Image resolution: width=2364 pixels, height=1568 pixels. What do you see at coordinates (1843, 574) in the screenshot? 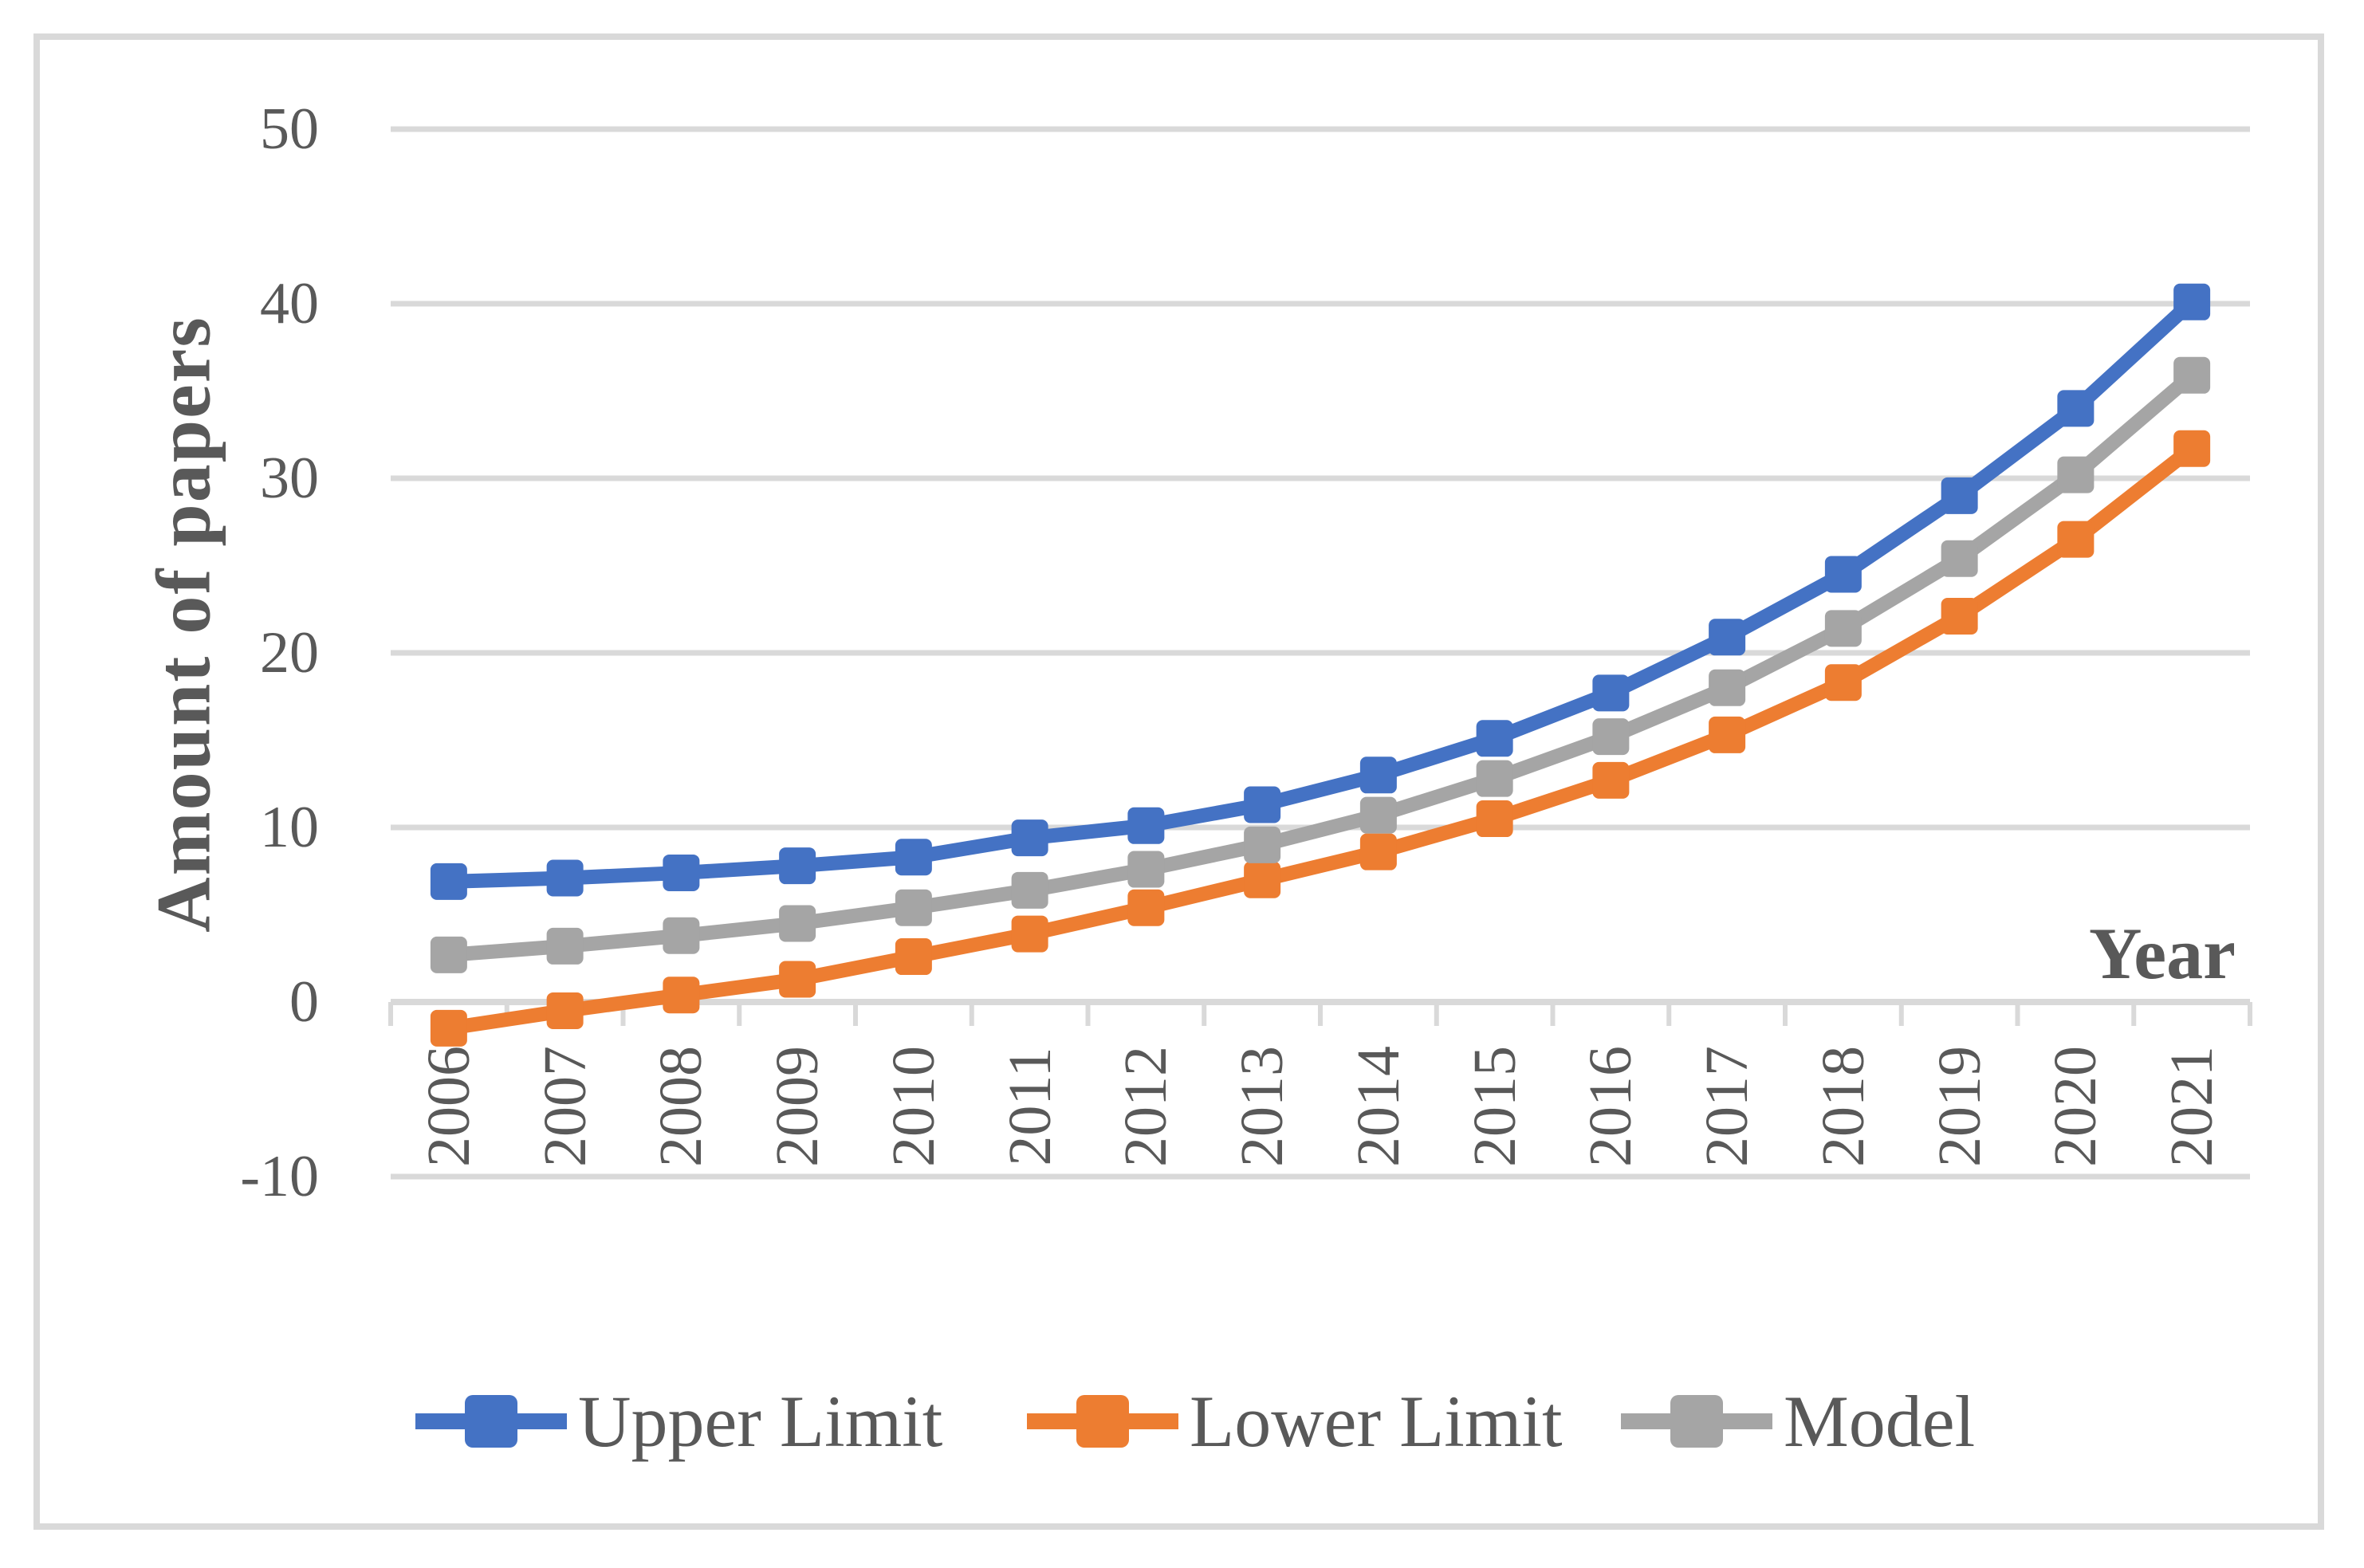
I see `marker-upper-limit-2018` at bounding box center [1843, 574].